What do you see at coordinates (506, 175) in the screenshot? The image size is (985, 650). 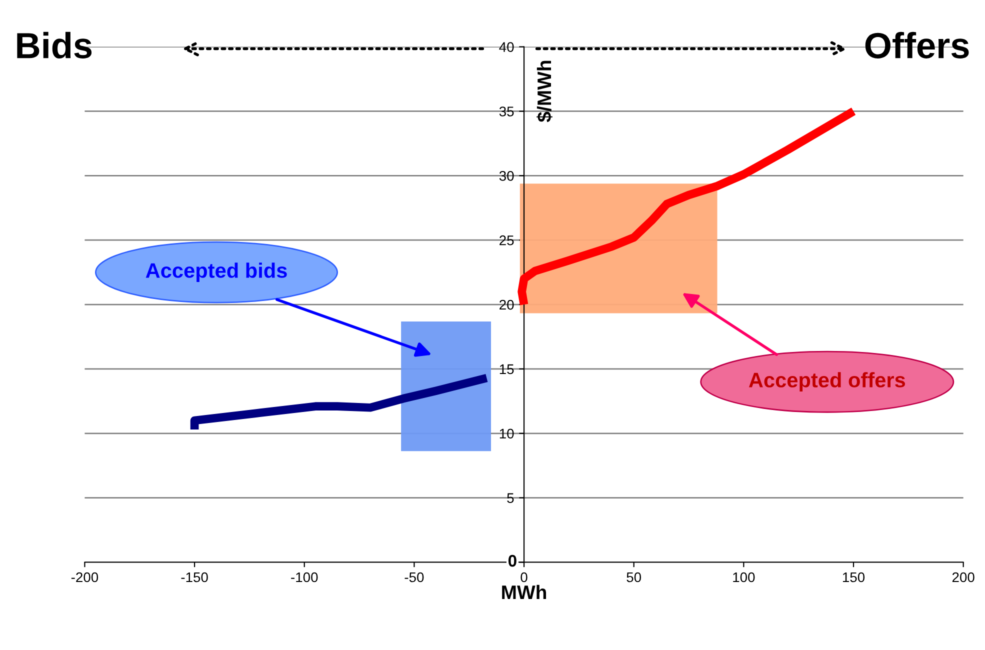 I see `y-tick-label: 30` at bounding box center [506, 175].